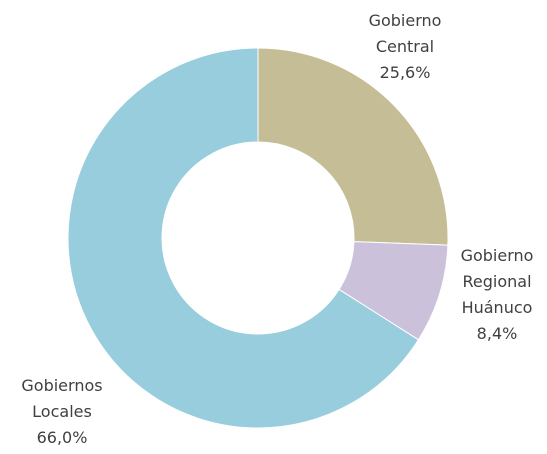 This screenshot has width=547, height=454. What do you see at coordinates (405, 72) in the screenshot?
I see `value-label: 25,6%` at bounding box center [405, 72].